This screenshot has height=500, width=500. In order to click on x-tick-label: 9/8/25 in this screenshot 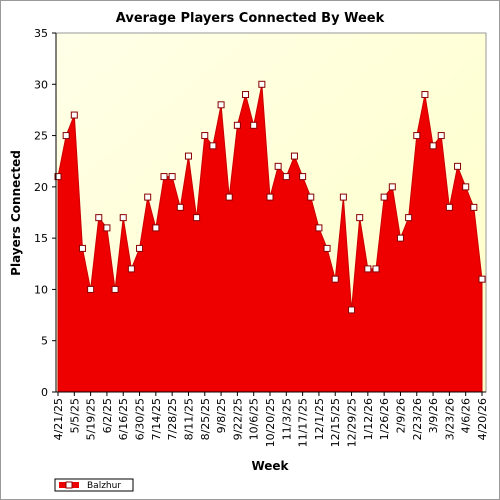, I will do `click(221, 415)`.